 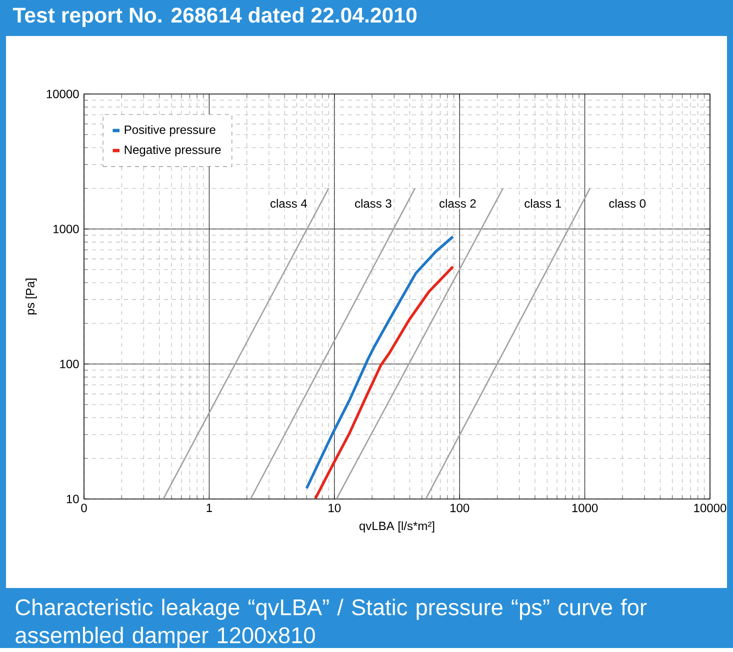 I want to click on annotation: class 4, so click(x=288, y=203).